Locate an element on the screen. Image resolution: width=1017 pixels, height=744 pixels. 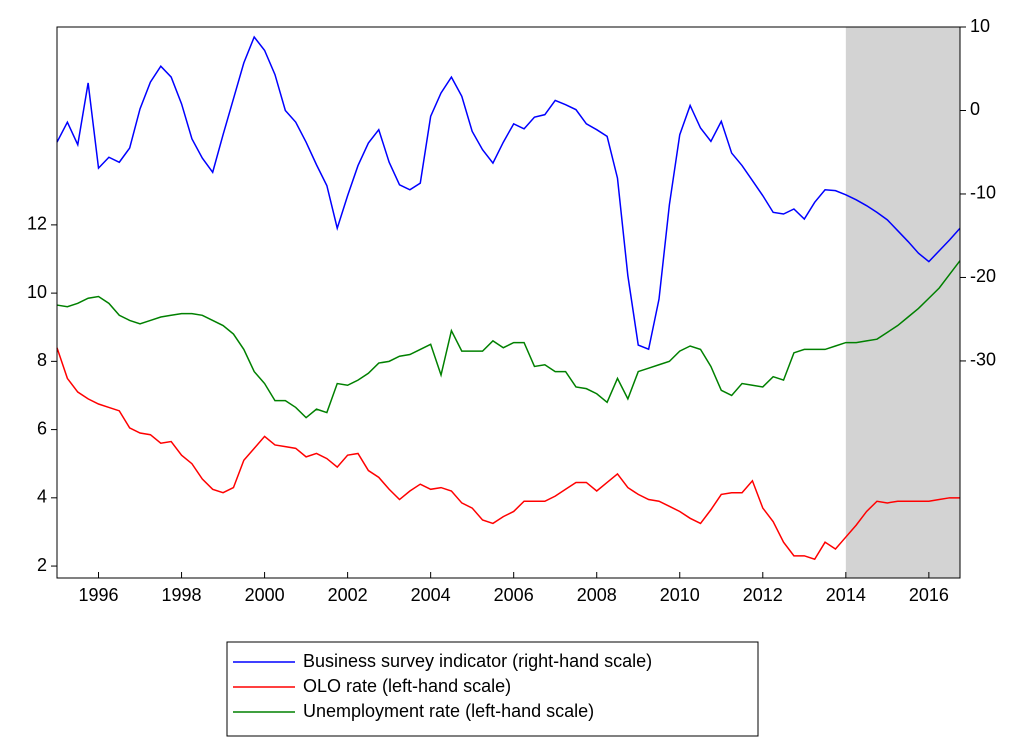
legend-label: Unemployment rate (left-hand scale) is located at coordinates (448, 711).